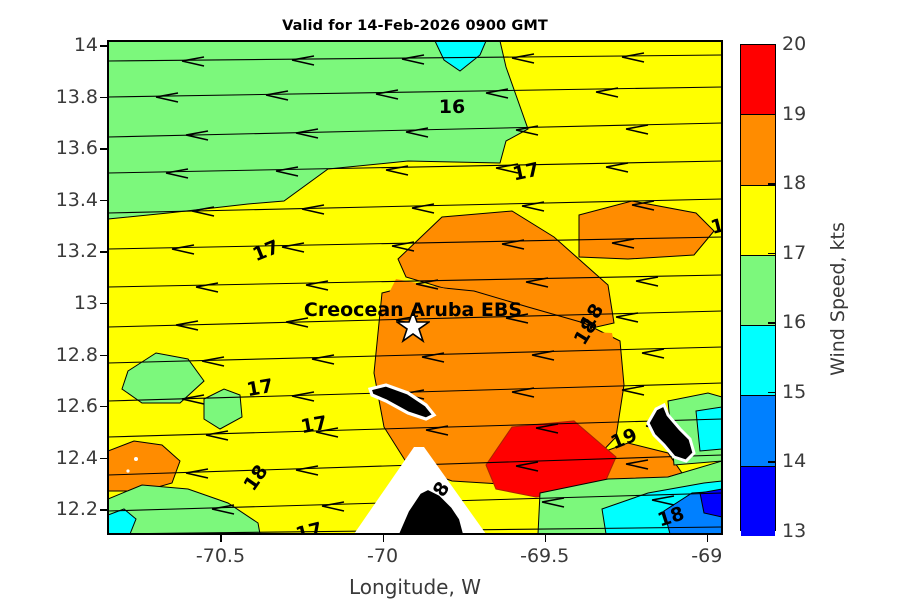 The width and height of the screenshot is (900, 600). What do you see at coordinates (431, 510) in the screenshot?
I see `aruba-landmass` at bounding box center [431, 510].